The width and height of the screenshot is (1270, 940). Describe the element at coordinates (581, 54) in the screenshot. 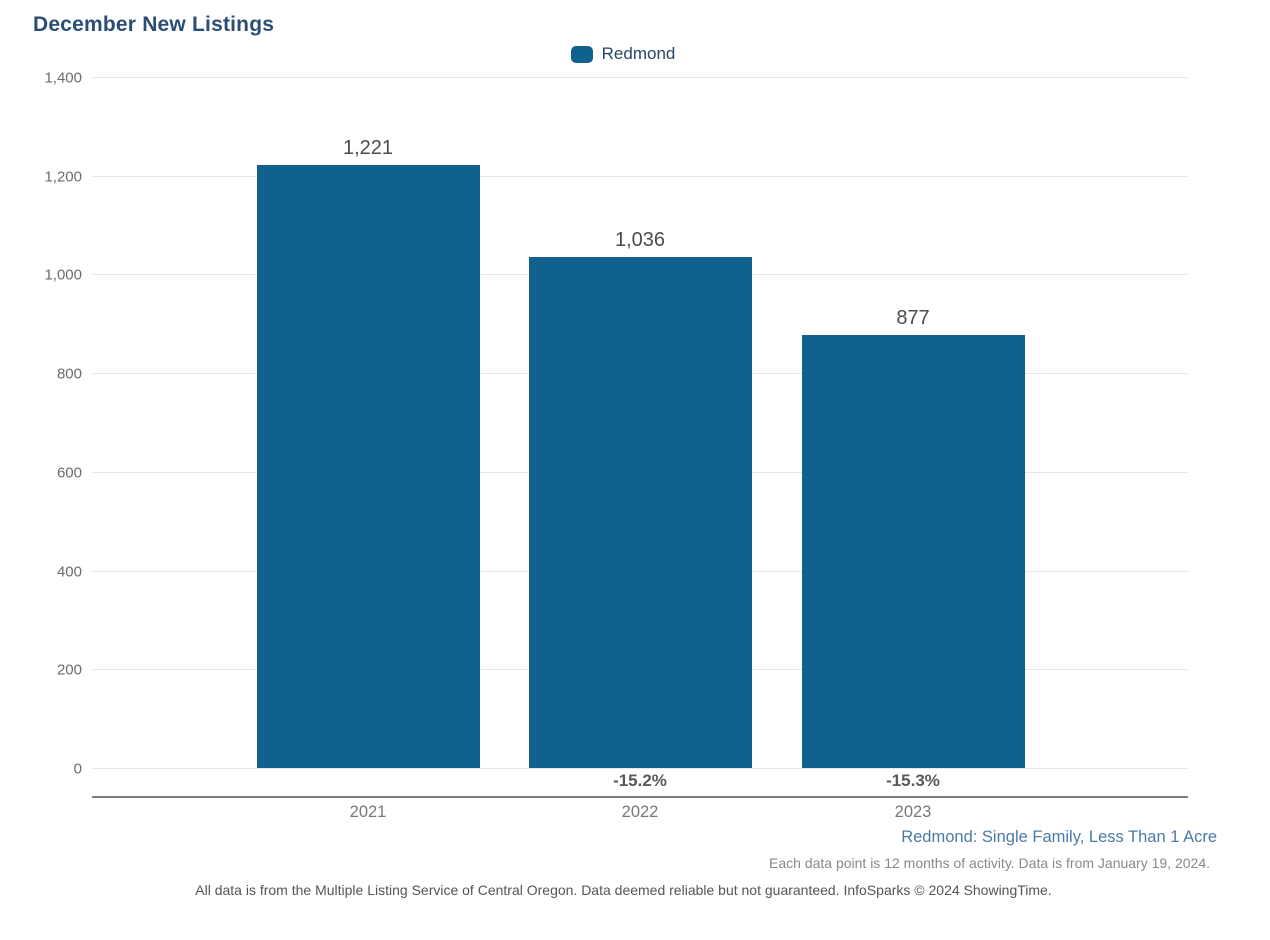

I see `legend-swatch-redmond-icon` at that location.